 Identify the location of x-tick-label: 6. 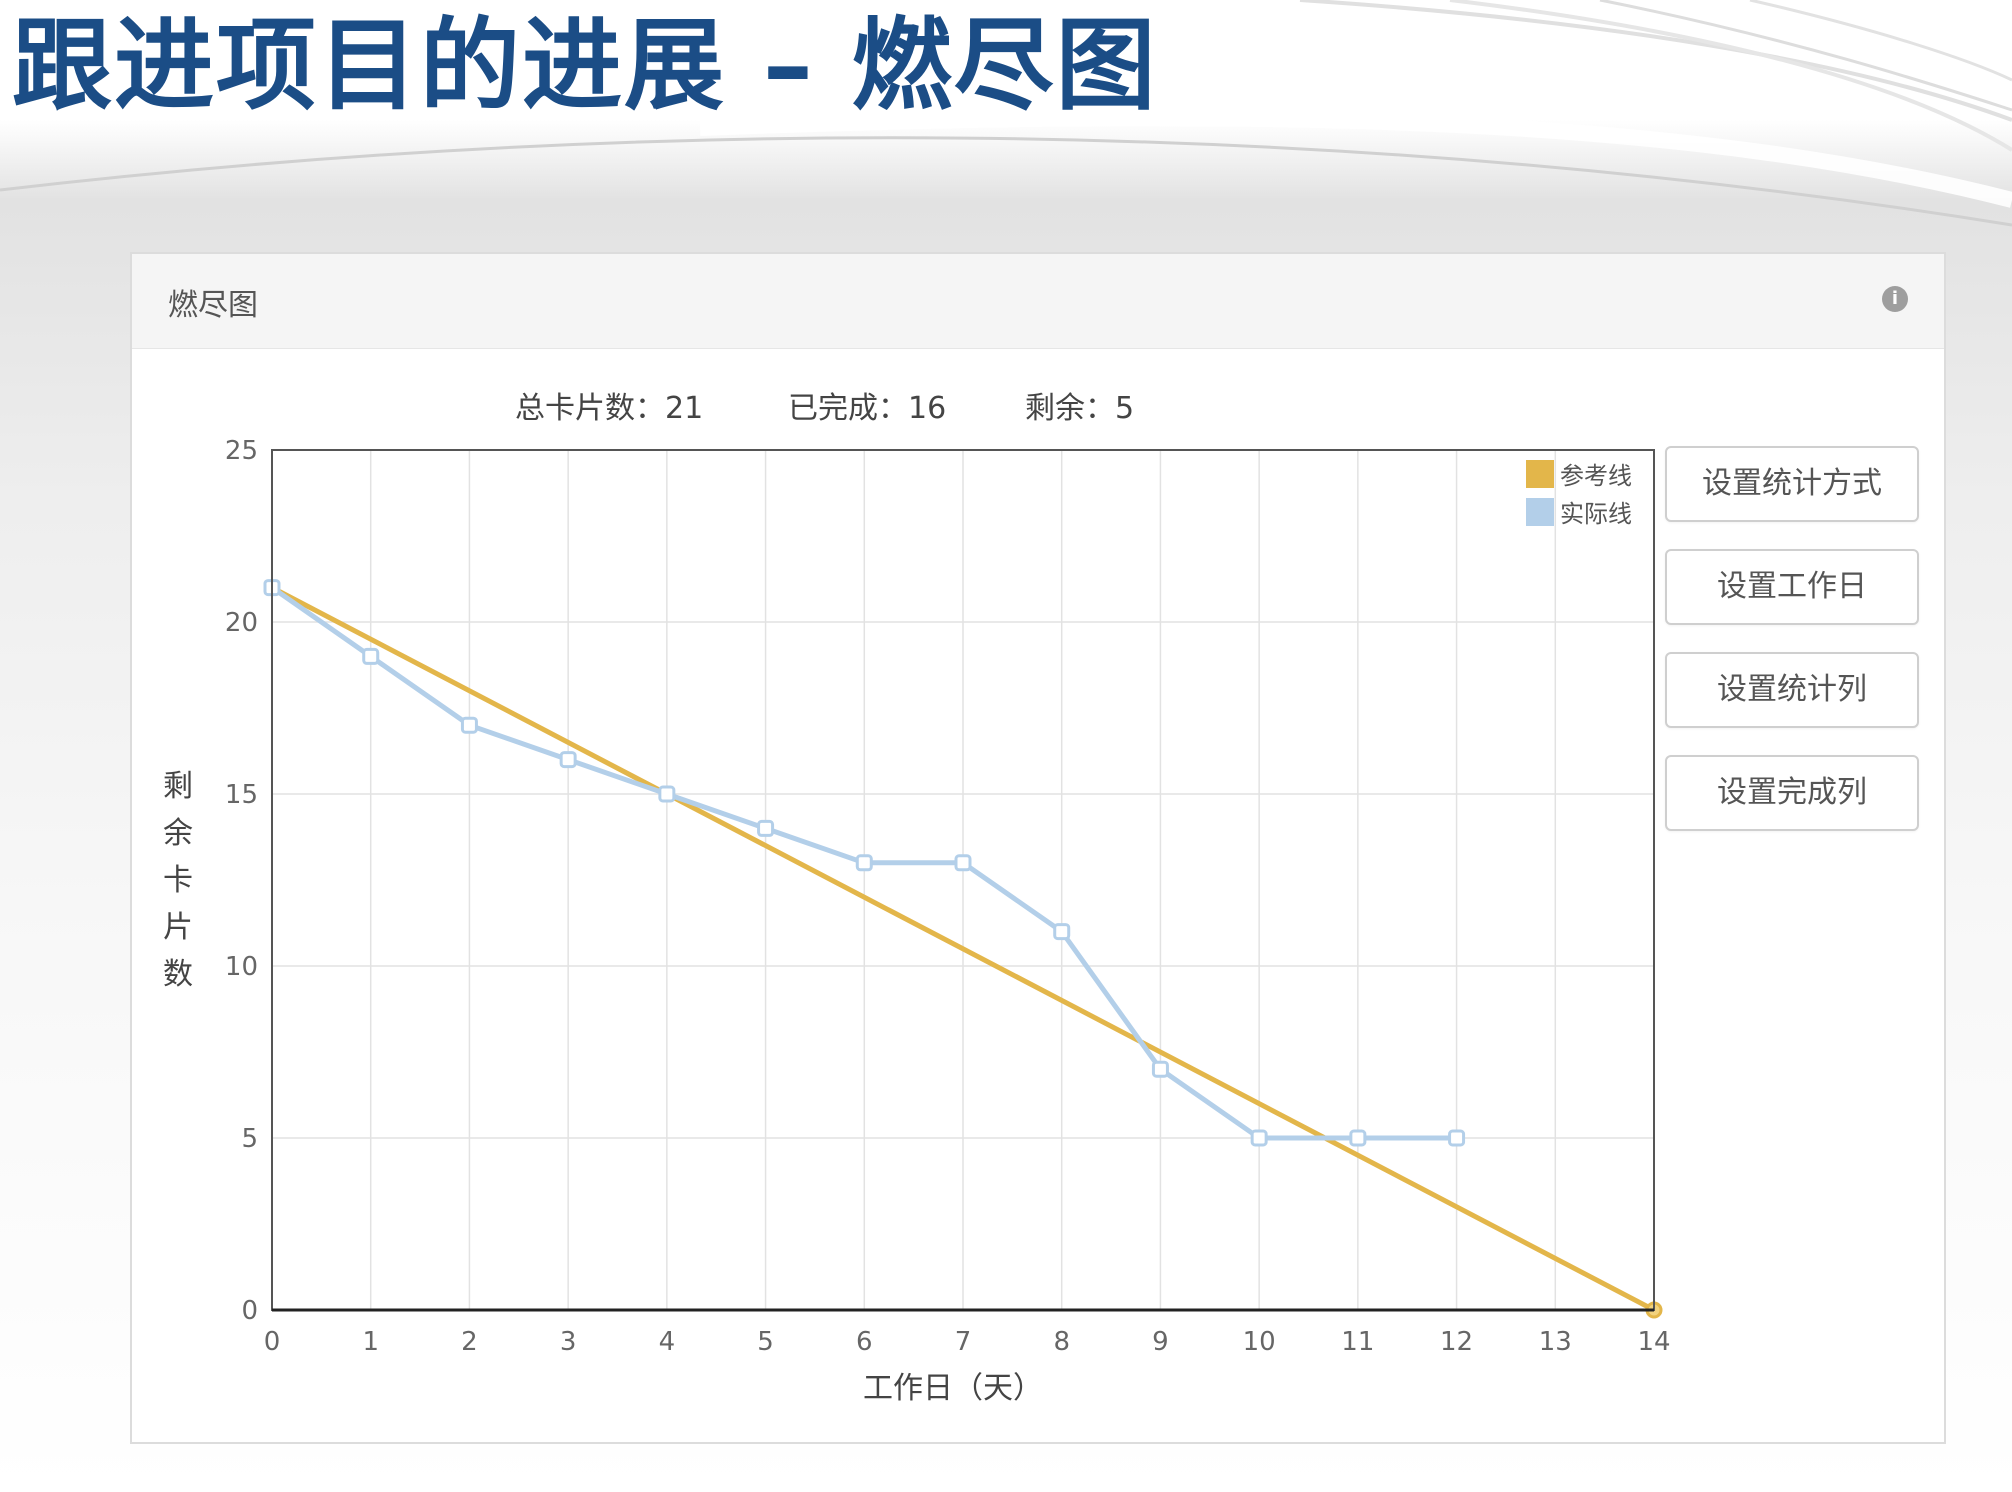
(864, 1342).